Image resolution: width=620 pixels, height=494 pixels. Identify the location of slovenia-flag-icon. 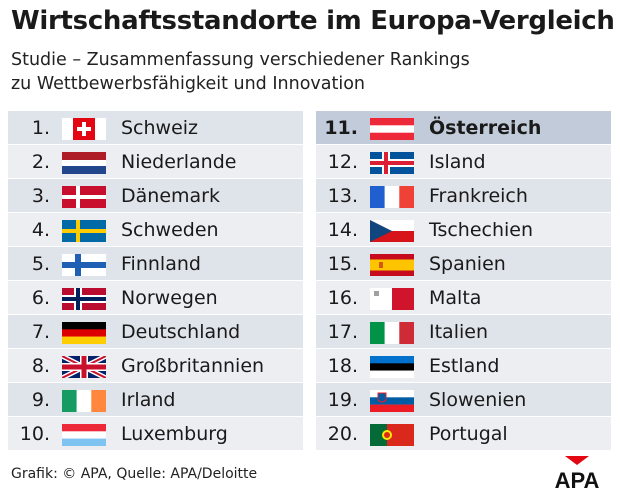
(392, 401).